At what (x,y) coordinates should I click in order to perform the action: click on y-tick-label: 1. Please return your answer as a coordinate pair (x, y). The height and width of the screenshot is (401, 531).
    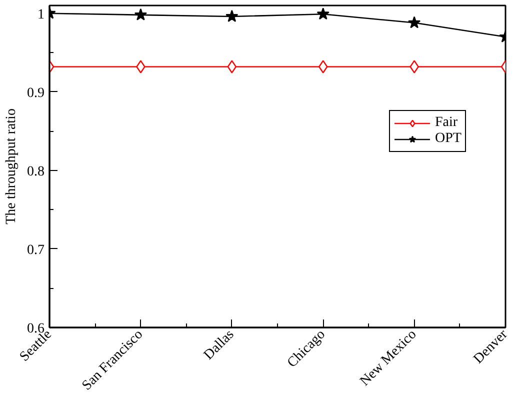
    Looking at the image, I should click on (41, 14).